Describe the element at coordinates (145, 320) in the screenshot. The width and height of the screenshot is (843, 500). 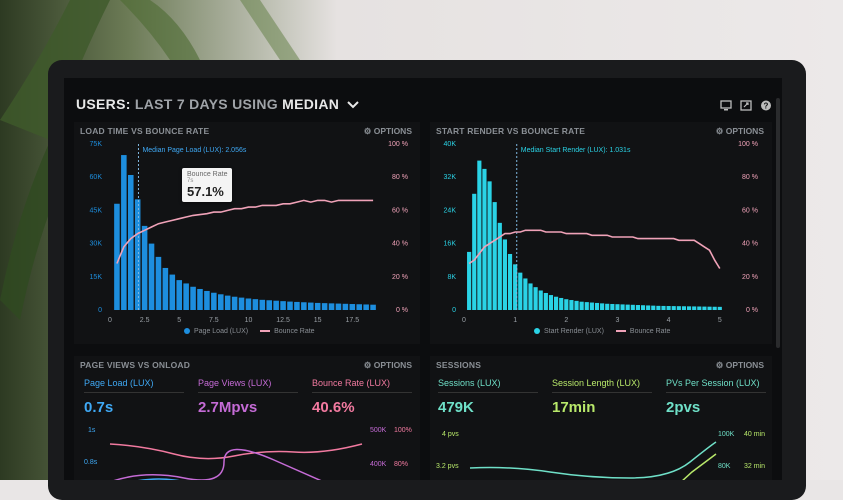
I see `x-tick-label: 2.5` at that location.